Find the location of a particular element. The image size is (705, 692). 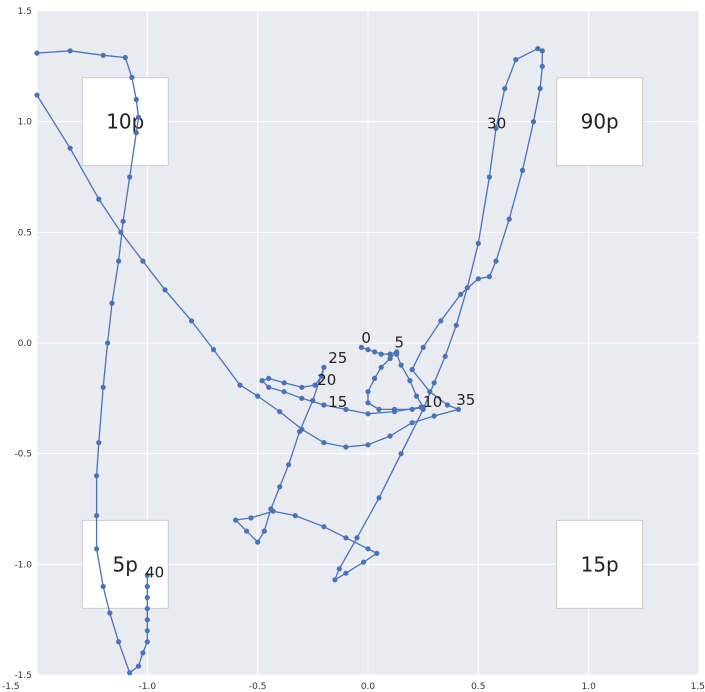

label-box: 10p is located at coordinates (125, 122).